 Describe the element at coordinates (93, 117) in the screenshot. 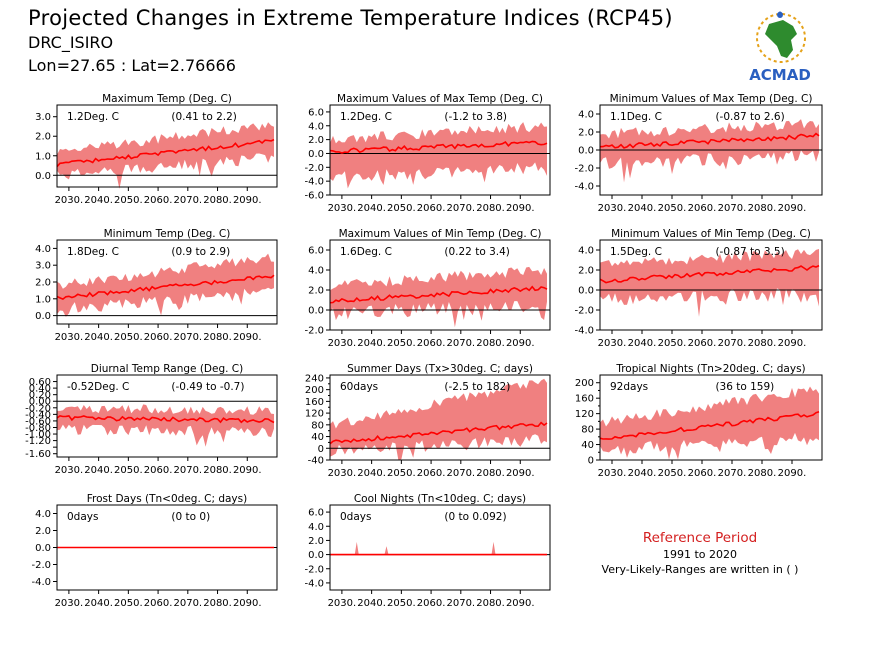

I see `change-value: 1.2Deg. C` at that location.